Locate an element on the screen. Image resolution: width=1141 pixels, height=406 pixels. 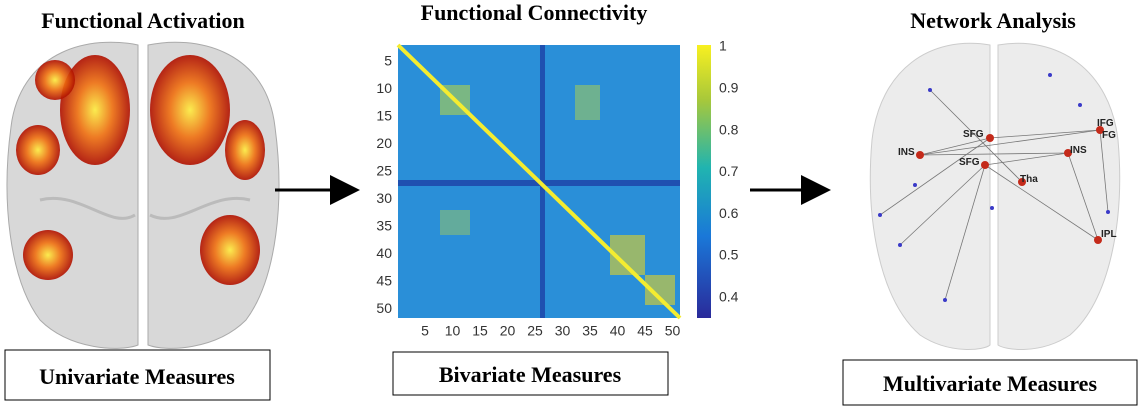
panel-title: Network Analysis is located at coordinates (993, 20).